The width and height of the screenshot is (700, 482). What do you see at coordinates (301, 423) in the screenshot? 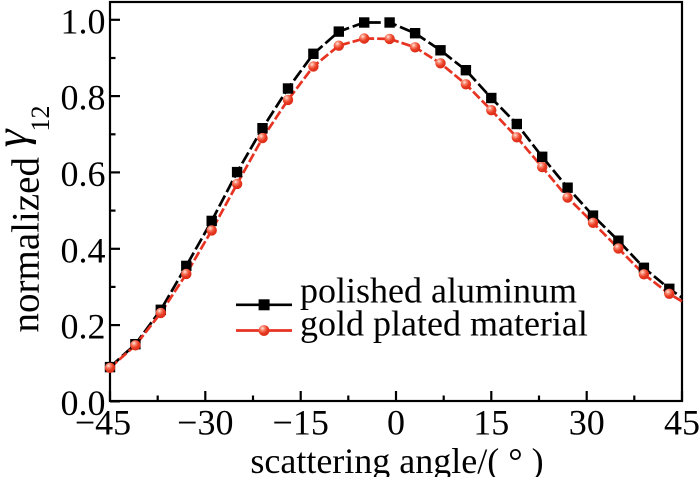
I see `svg-text: −15` at bounding box center [301, 423].